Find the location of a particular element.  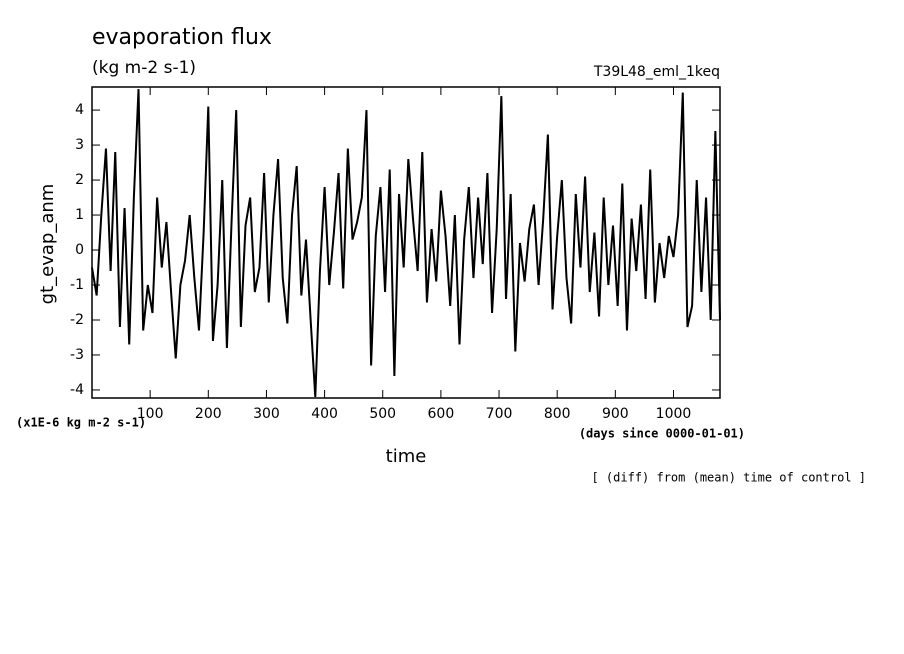

x-tick-label: 100 is located at coordinates (150, 414).